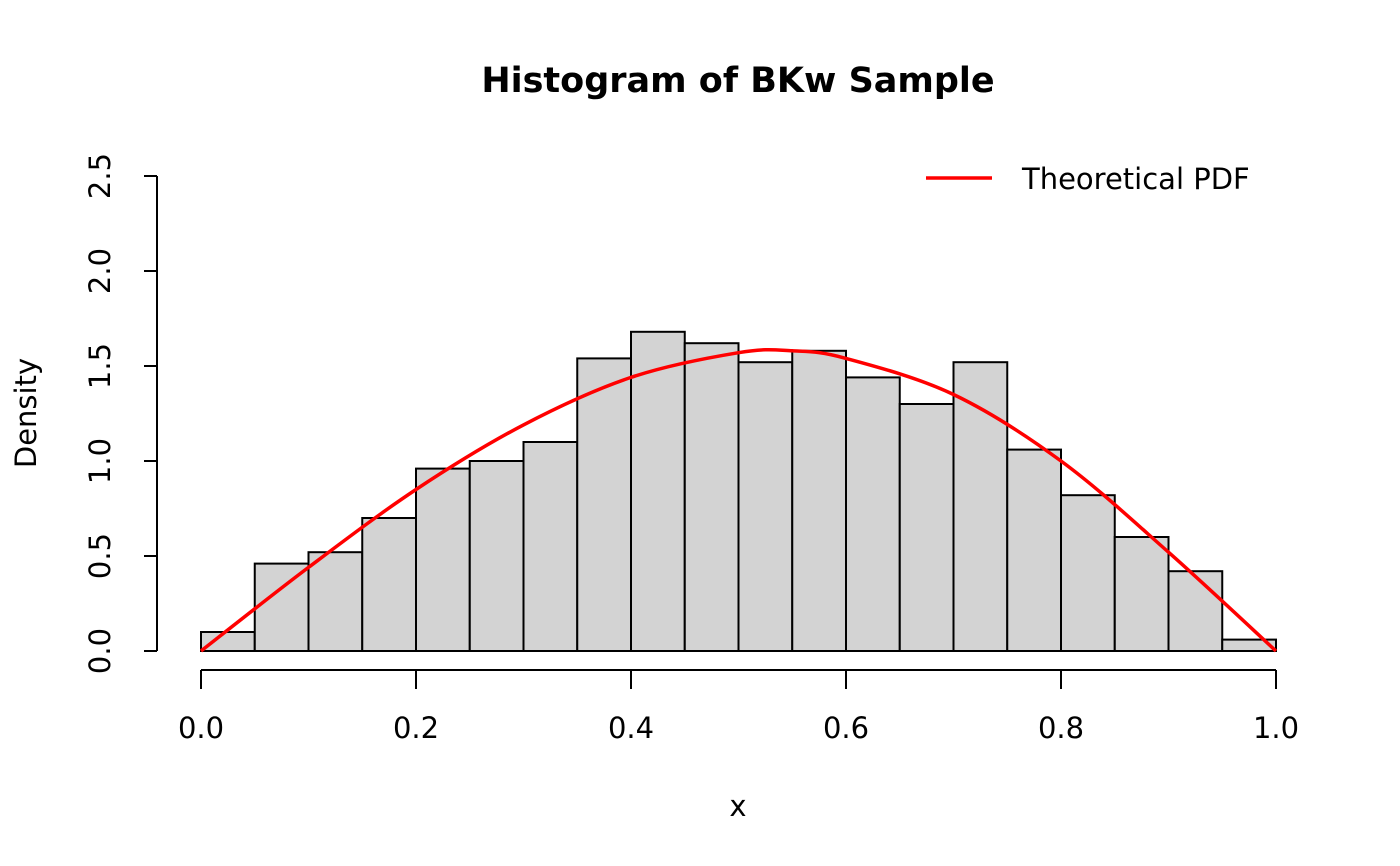  What do you see at coordinates (26, 413) in the screenshot?
I see `y-axis-label: Density` at bounding box center [26, 413].